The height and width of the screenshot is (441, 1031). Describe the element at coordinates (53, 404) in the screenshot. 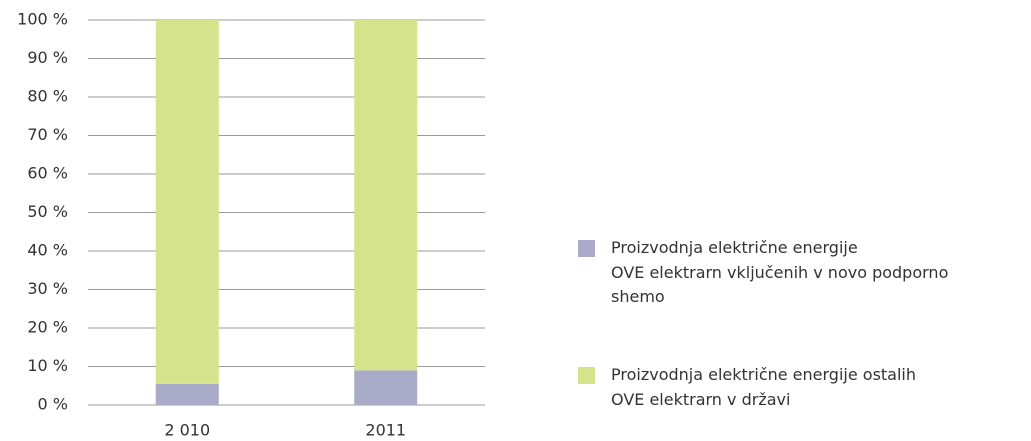

I see `y-tick-label: 0 %` at that location.